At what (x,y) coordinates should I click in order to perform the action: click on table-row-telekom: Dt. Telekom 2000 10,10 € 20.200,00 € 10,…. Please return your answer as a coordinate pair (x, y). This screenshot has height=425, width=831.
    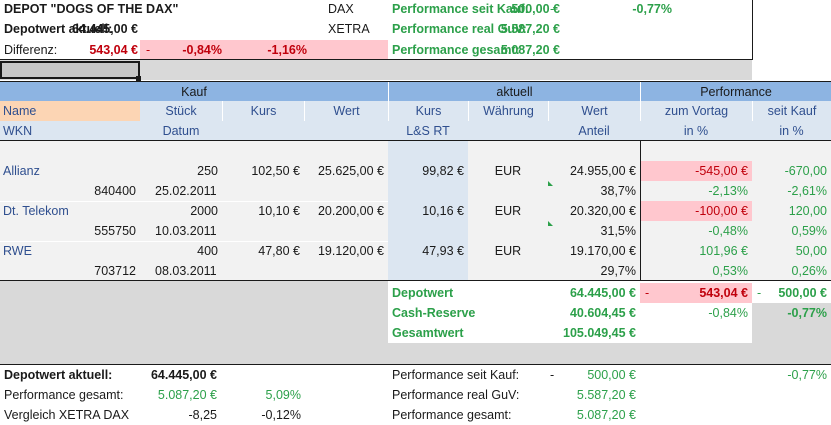
    Looking at the image, I should click on (415, 211).